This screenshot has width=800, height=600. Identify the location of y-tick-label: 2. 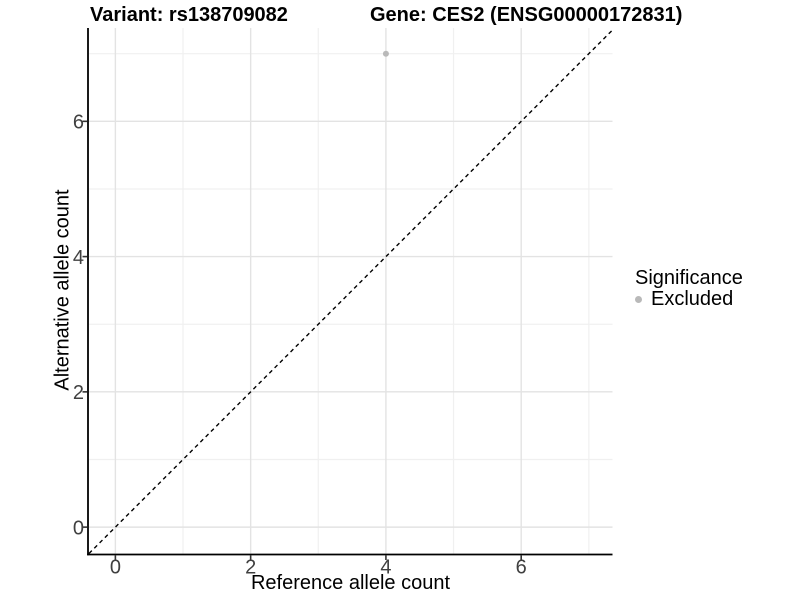
(78, 393).